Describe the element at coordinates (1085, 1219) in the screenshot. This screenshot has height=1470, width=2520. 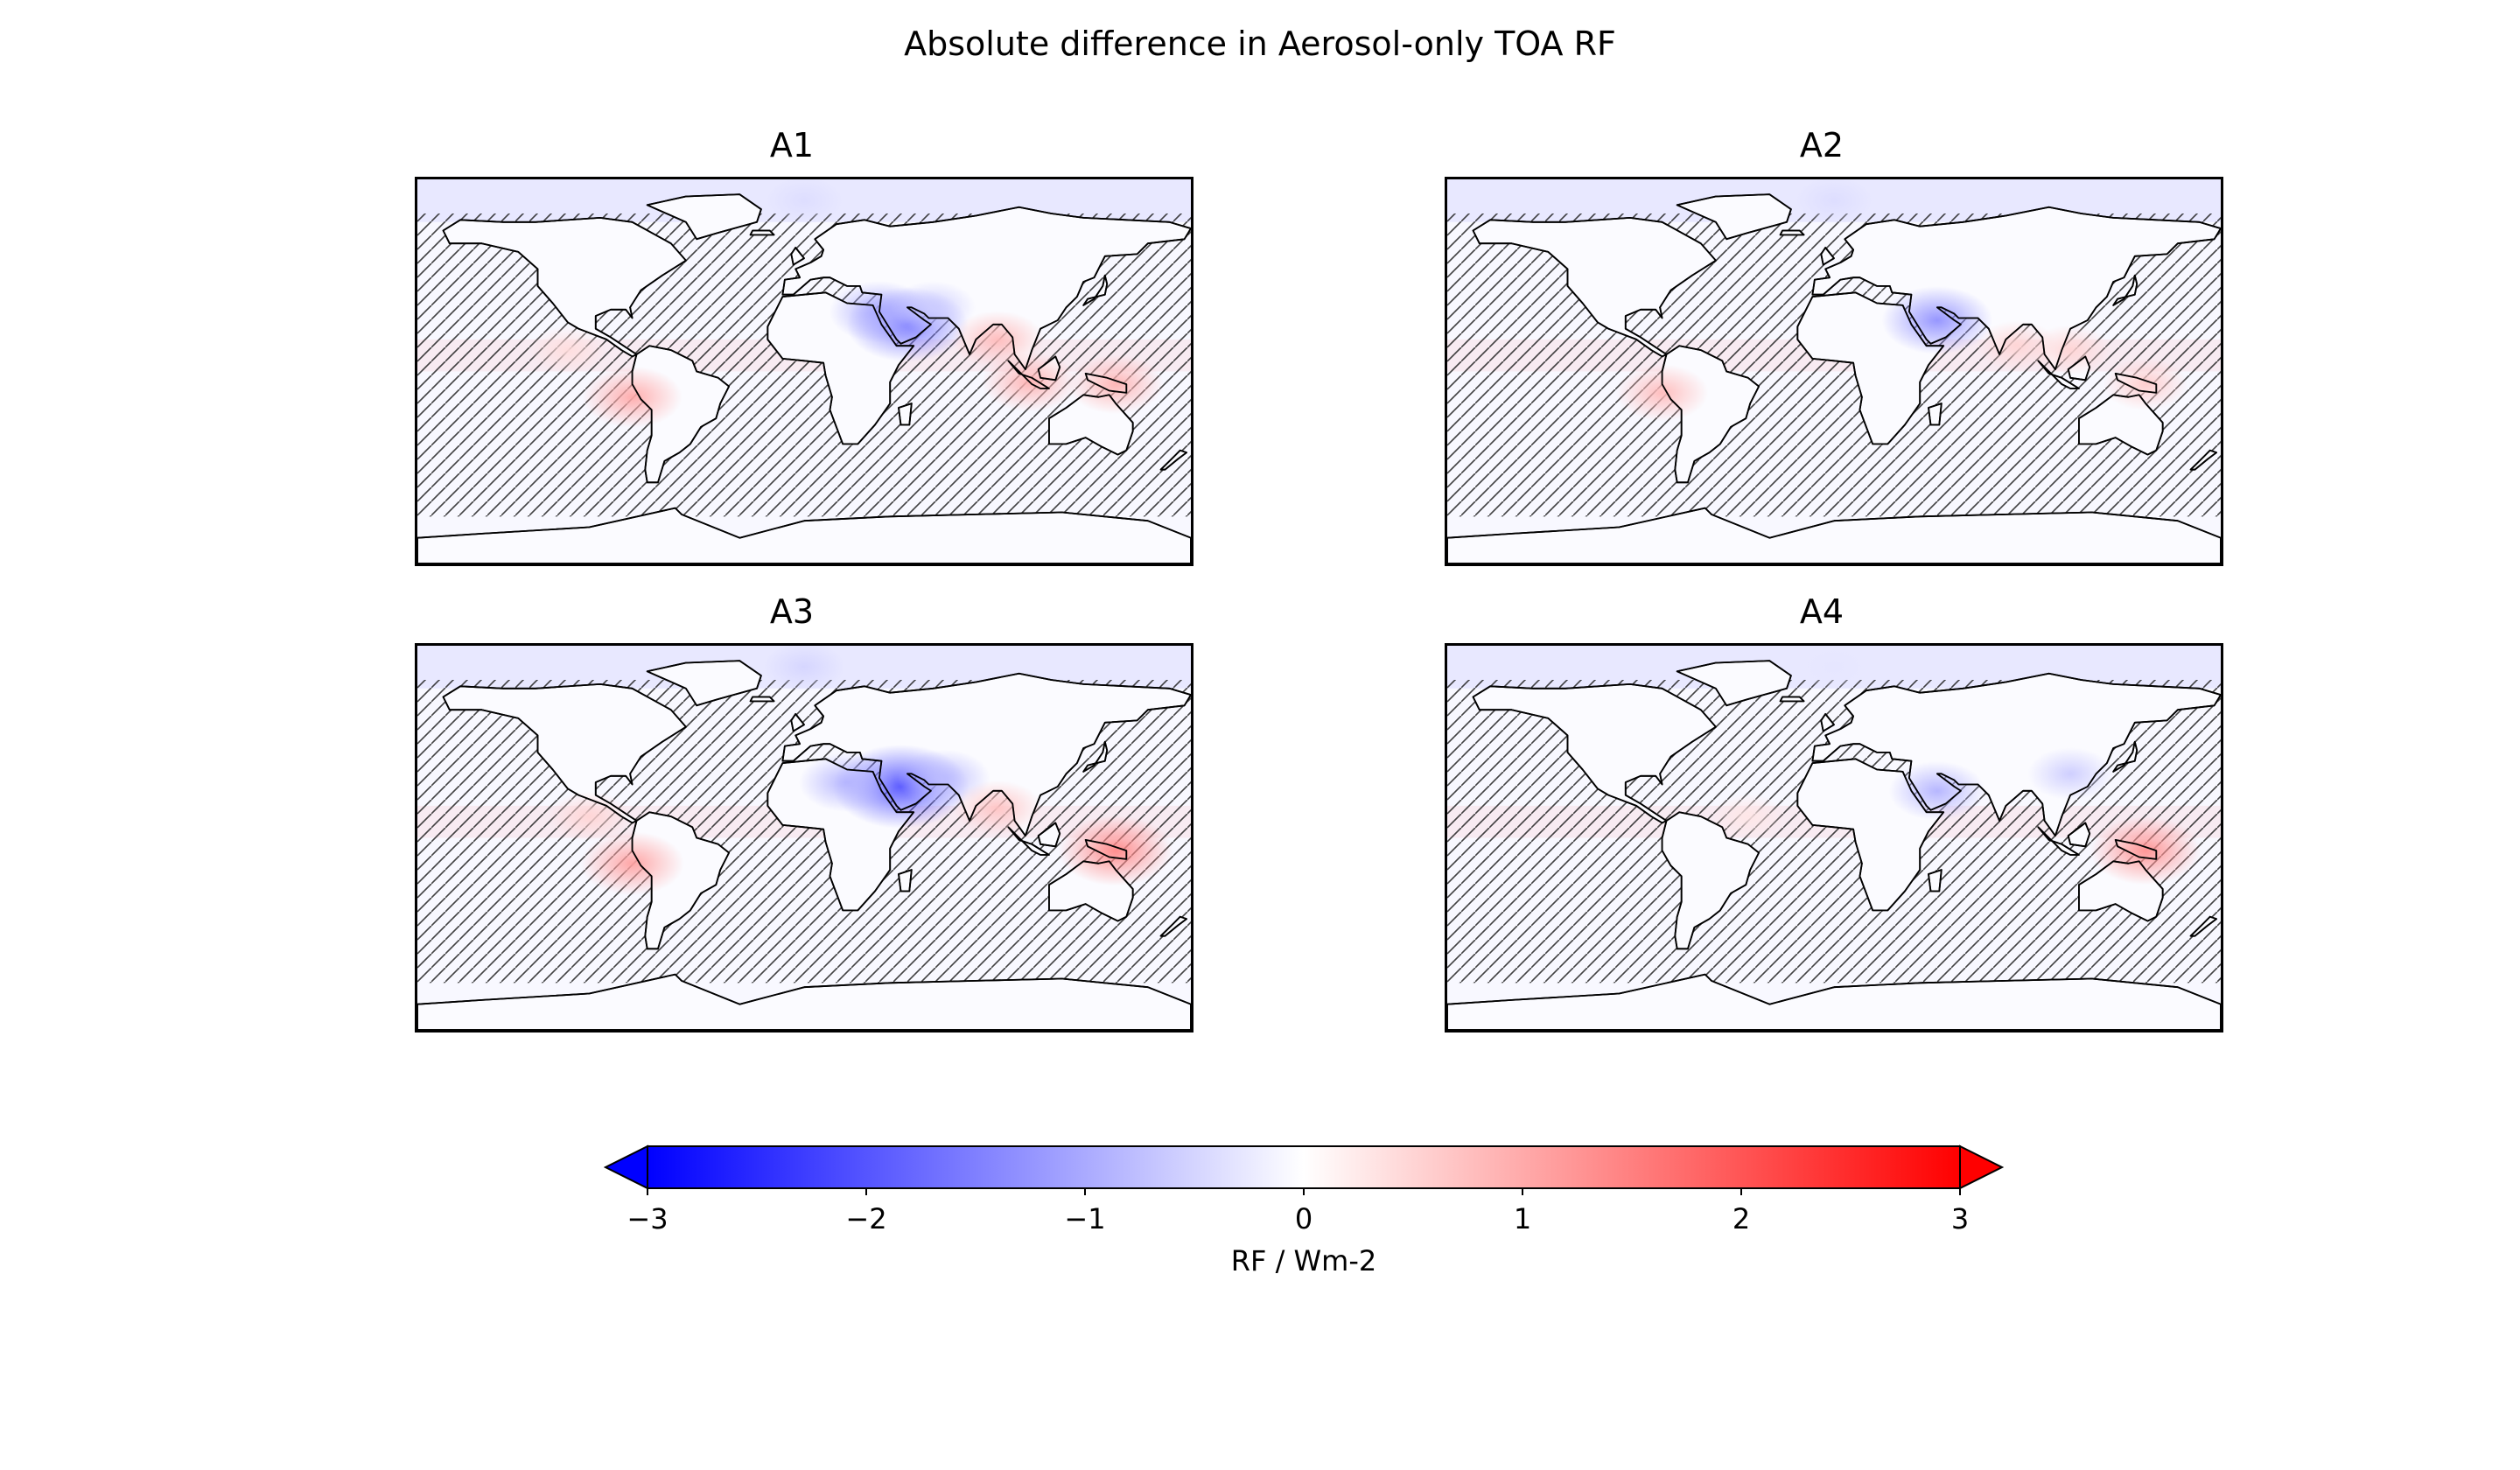
I see `colorbar-tick-label: −1` at that location.